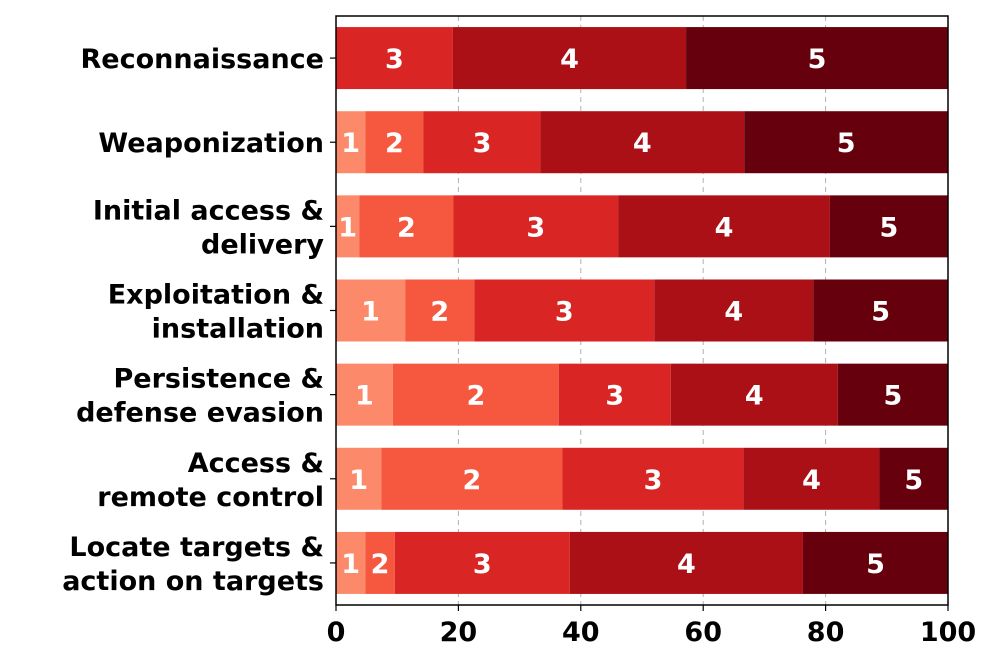 This screenshot has width=997, height=668. I want to click on segment-label-6-1: 1, so click(350, 564).